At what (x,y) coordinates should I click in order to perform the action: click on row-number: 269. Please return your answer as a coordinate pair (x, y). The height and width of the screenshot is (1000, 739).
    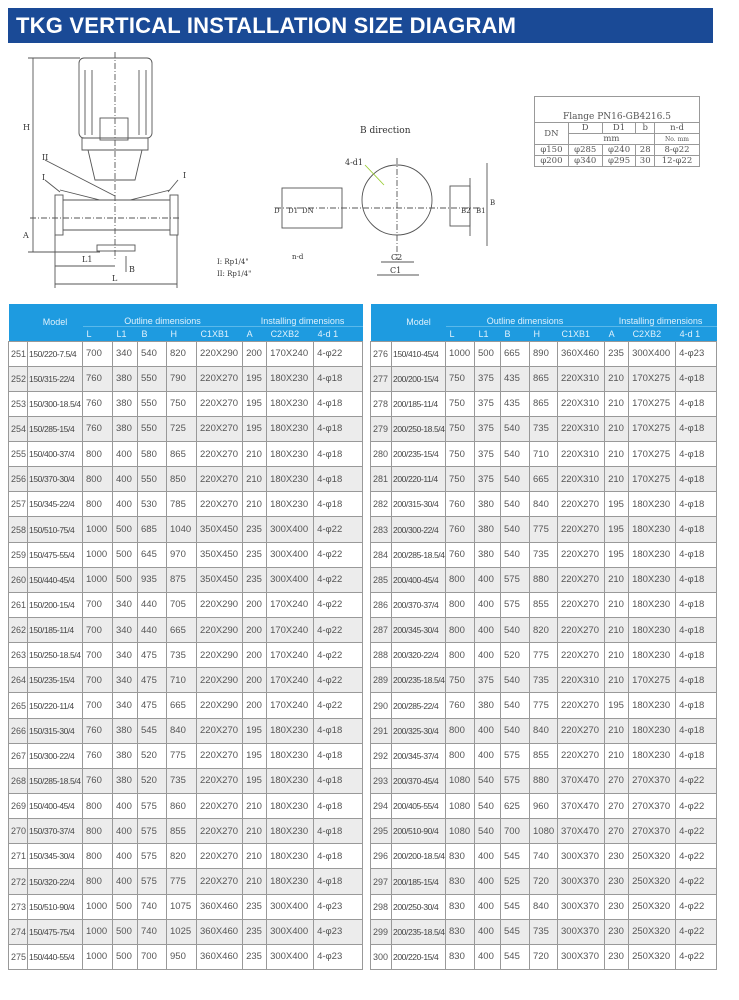
    Looking at the image, I should click on (18, 806).